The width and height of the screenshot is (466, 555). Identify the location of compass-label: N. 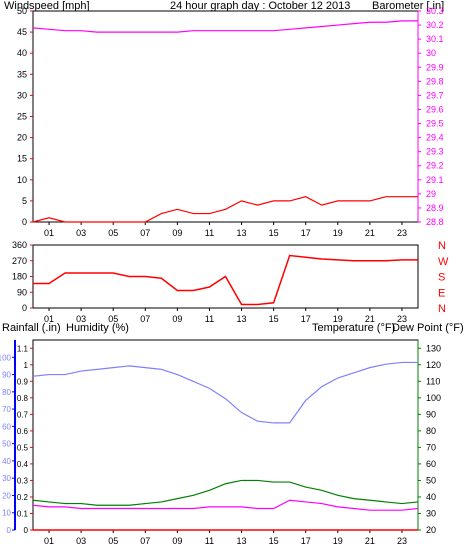
(442, 309).